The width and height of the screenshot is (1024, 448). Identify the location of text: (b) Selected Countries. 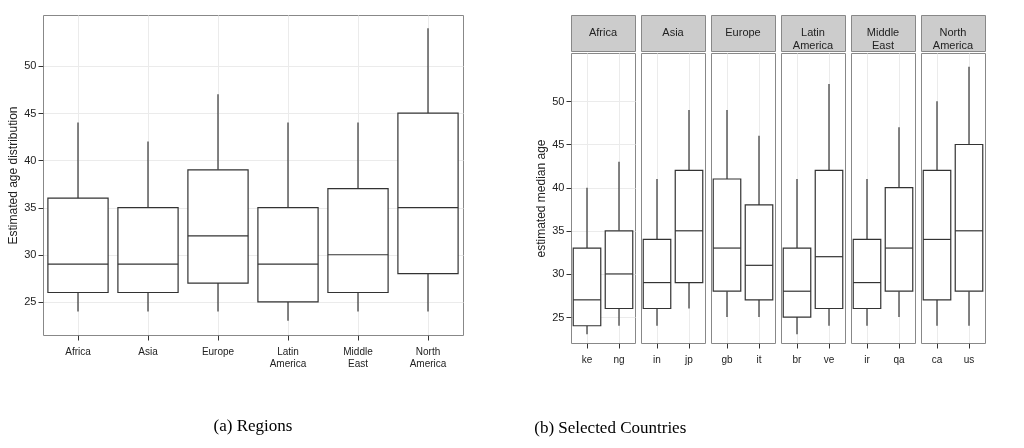
(610, 427).